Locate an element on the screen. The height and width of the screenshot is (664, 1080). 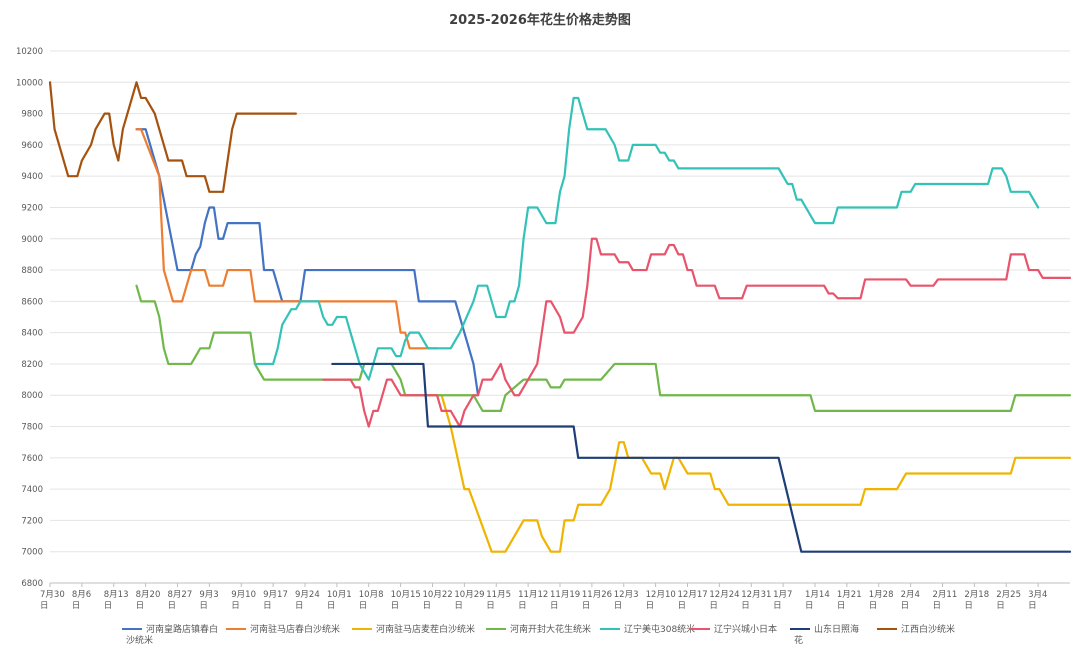
y-tick-label: 8200 is located at coordinates (32, 365).